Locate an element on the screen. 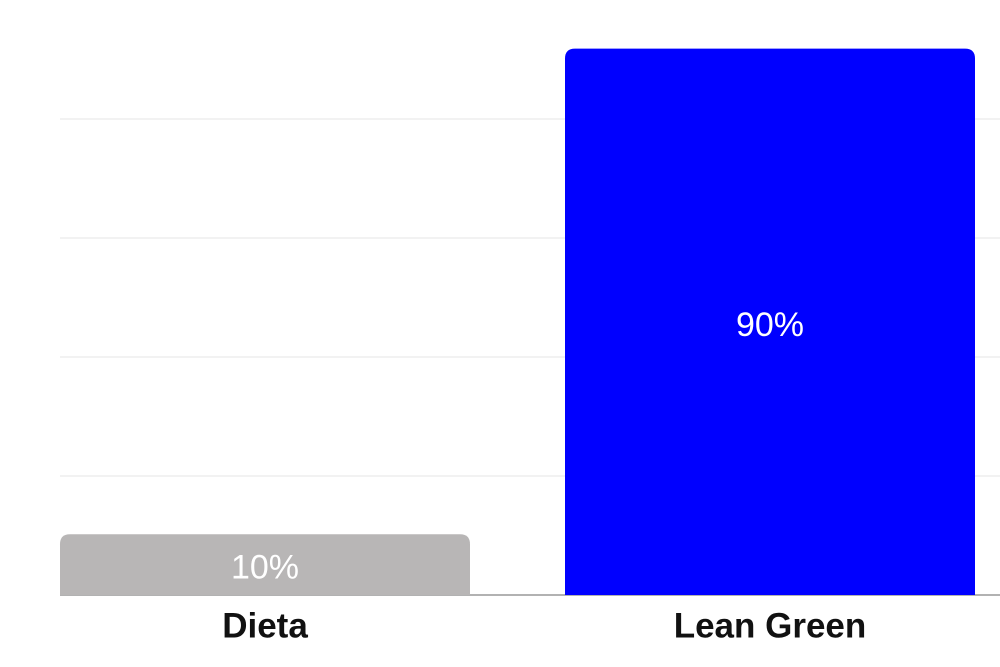  value-label: 90% is located at coordinates (770, 325).